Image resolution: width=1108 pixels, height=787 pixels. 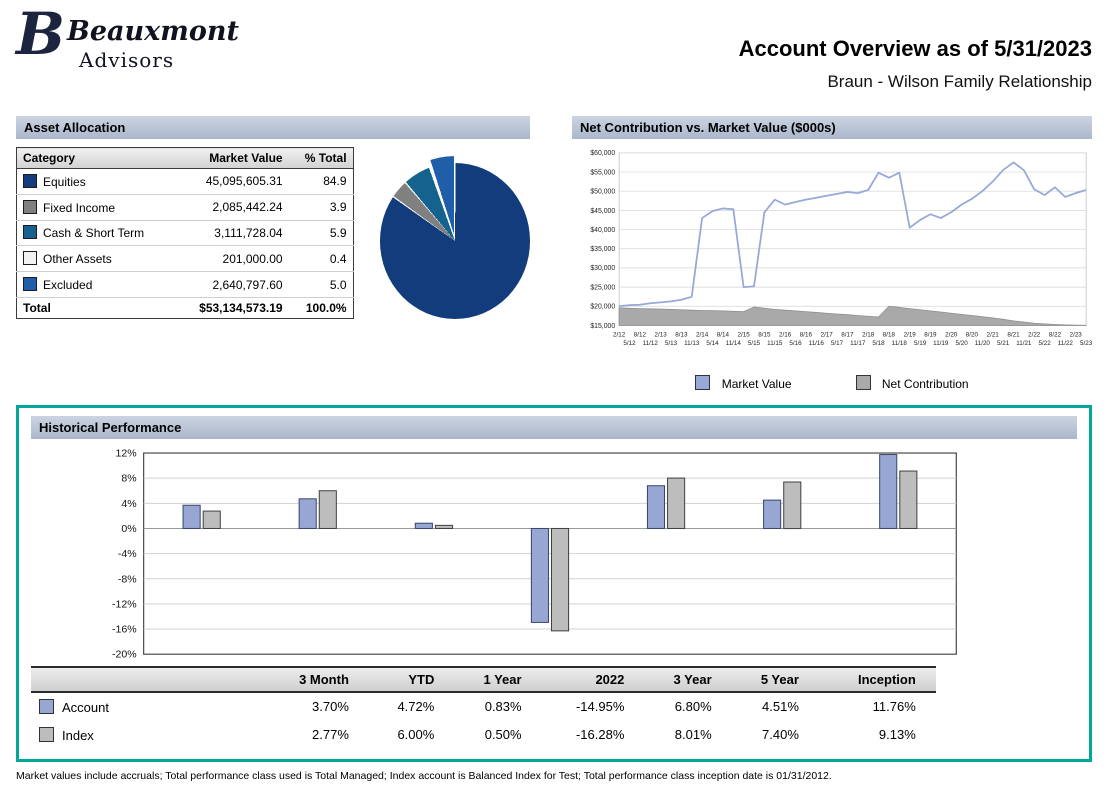 What do you see at coordinates (754, 343) in the screenshot?
I see `svg-text: 5/15` at bounding box center [754, 343].